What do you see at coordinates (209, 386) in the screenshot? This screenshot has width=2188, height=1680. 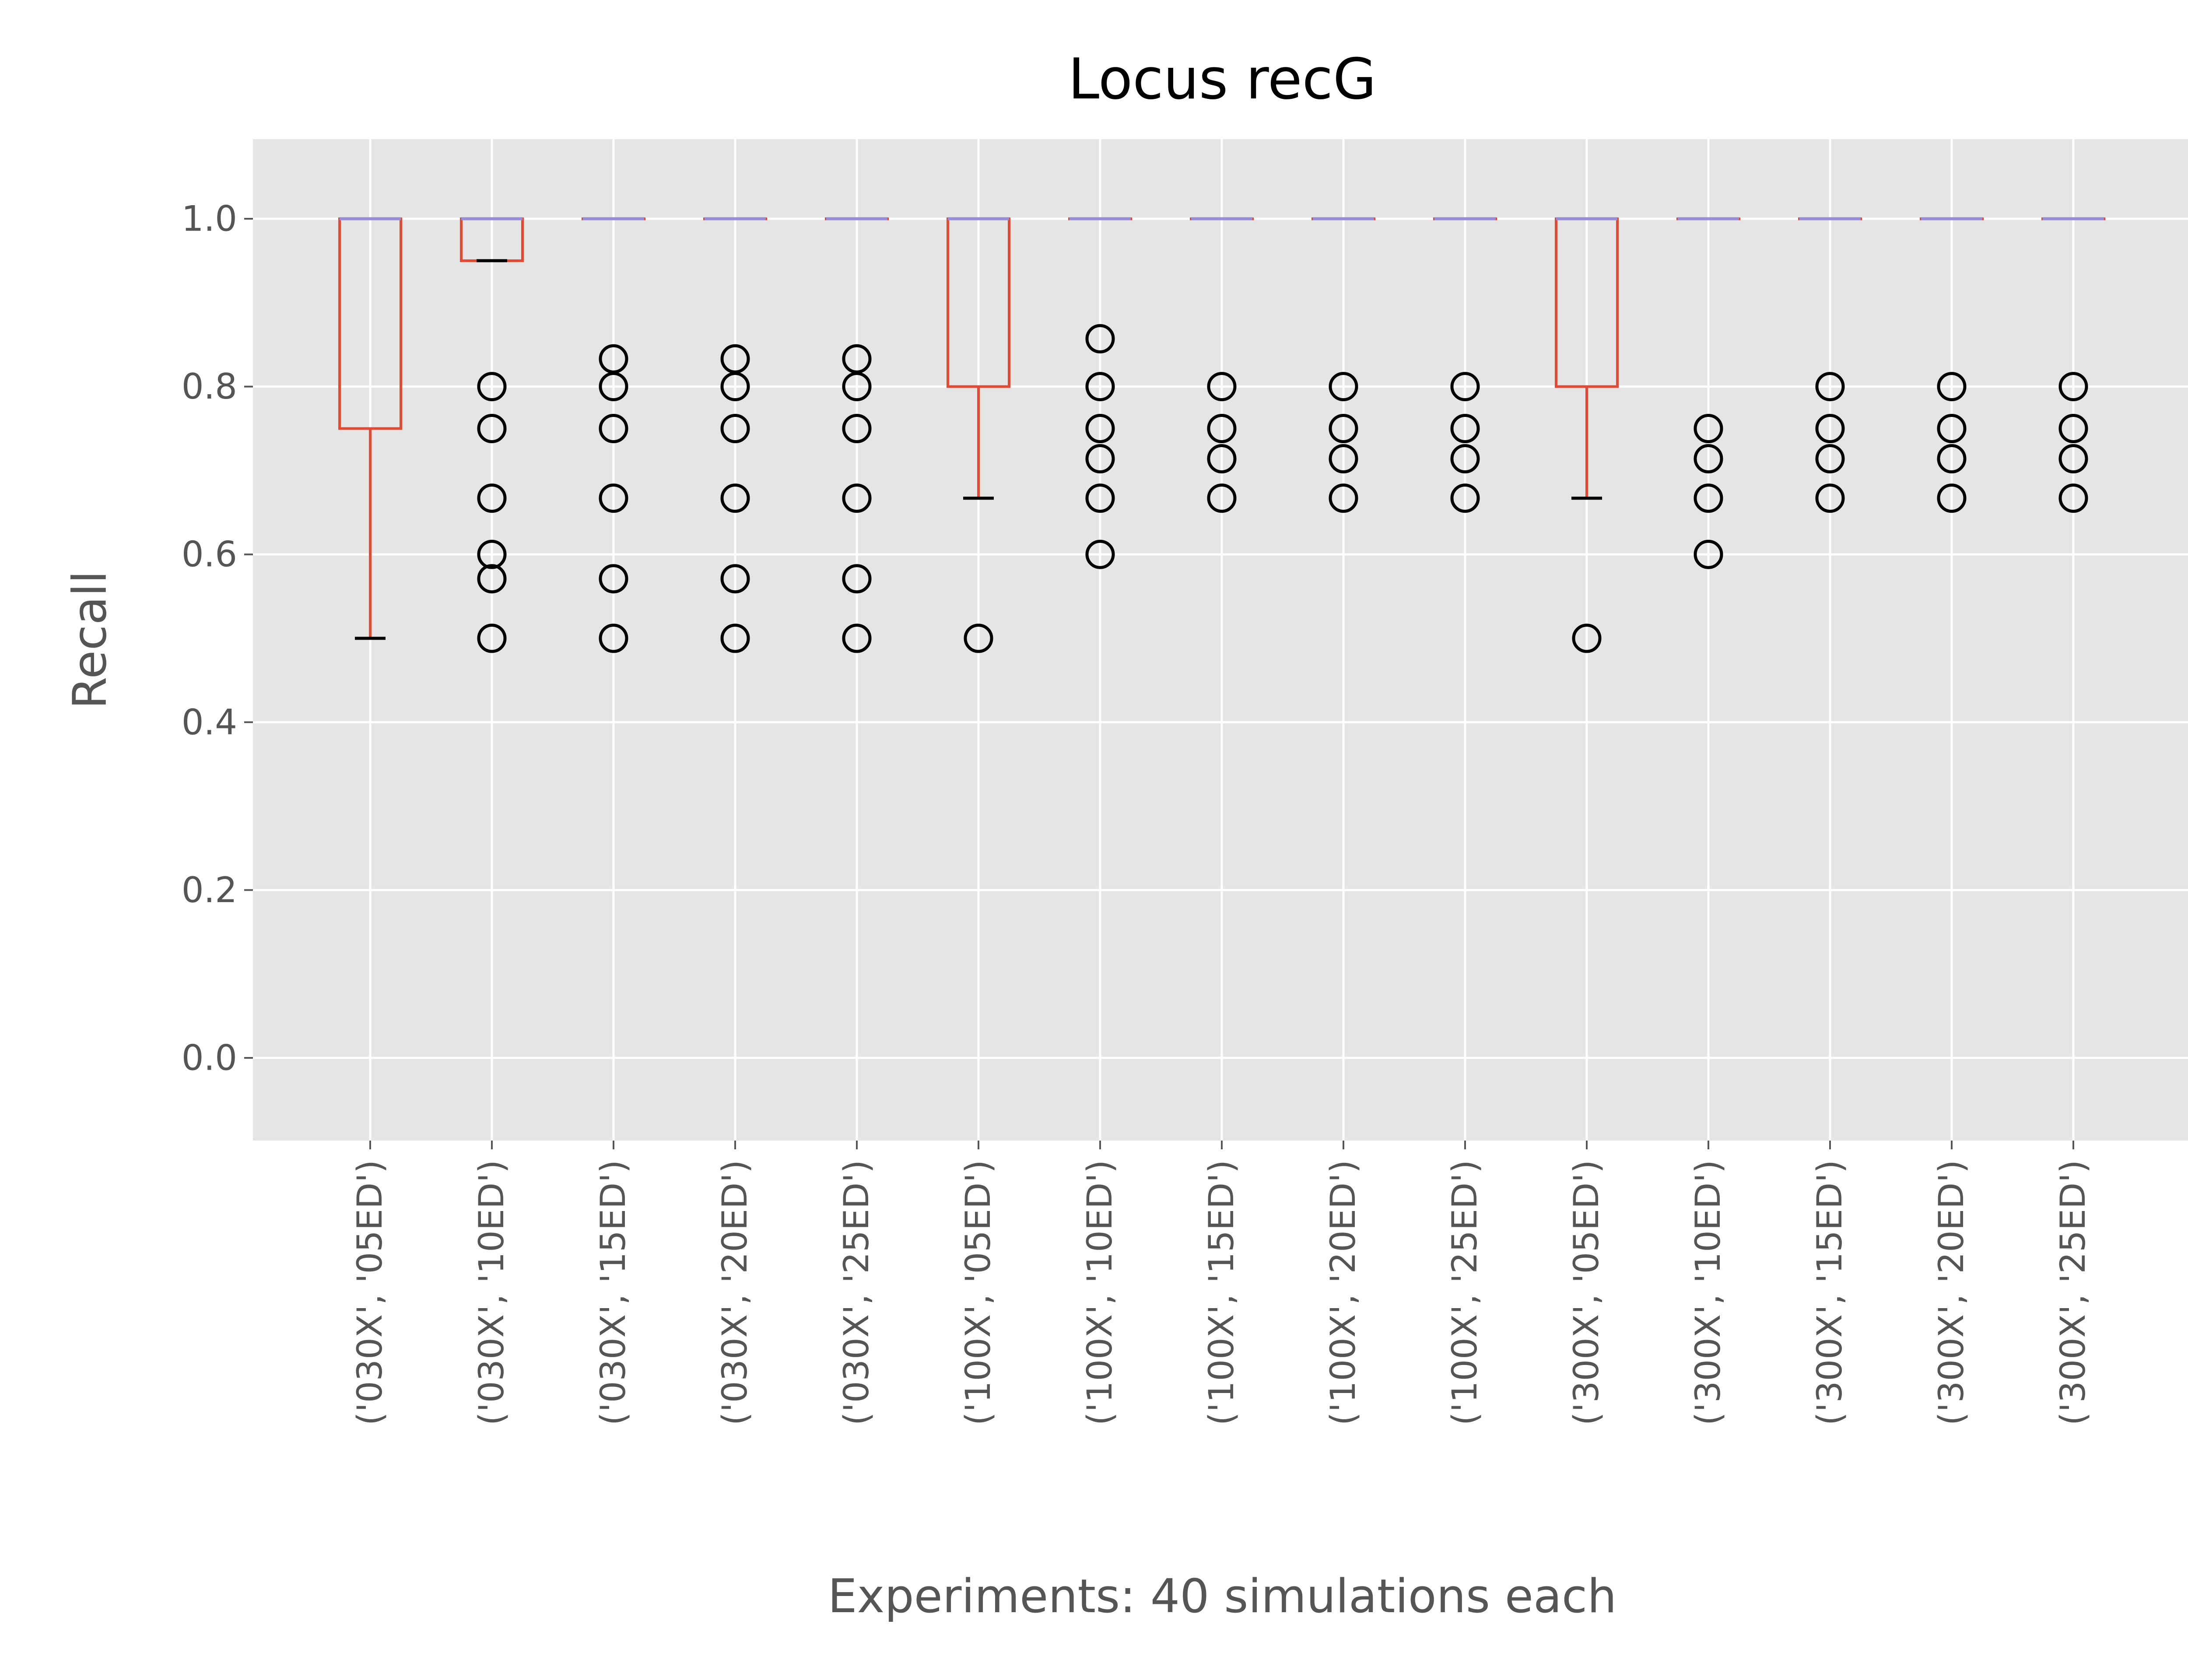 I see `y-tick-label: 0.8` at bounding box center [209, 386].